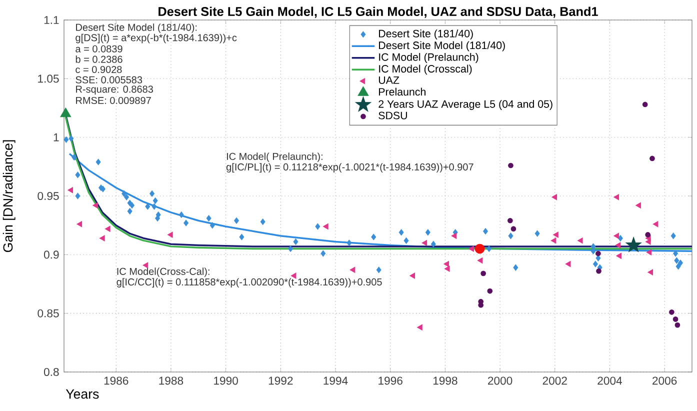 This screenshot has width=697, height=411. Describe the element at coordinates (51, 372) in the screenshot. I see `y-tick-label: 0.8` at that location.